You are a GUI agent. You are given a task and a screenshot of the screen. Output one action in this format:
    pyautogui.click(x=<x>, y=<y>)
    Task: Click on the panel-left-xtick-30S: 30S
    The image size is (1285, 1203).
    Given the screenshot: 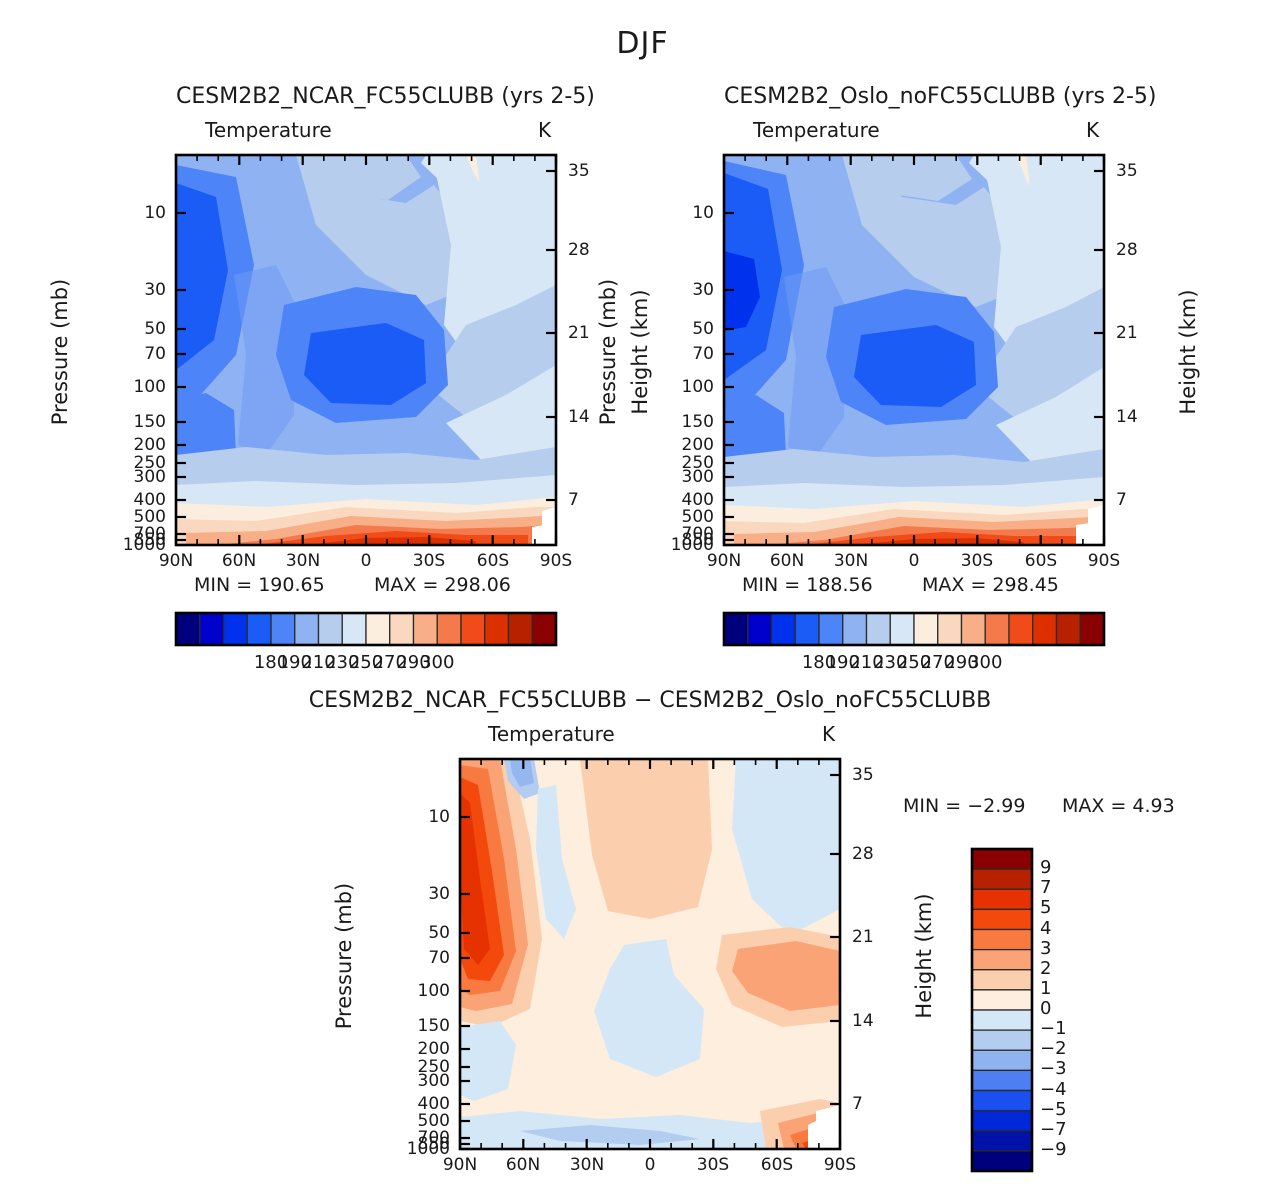 What is the action you would take?
    pyautogui.click(x=429, y=561)
    